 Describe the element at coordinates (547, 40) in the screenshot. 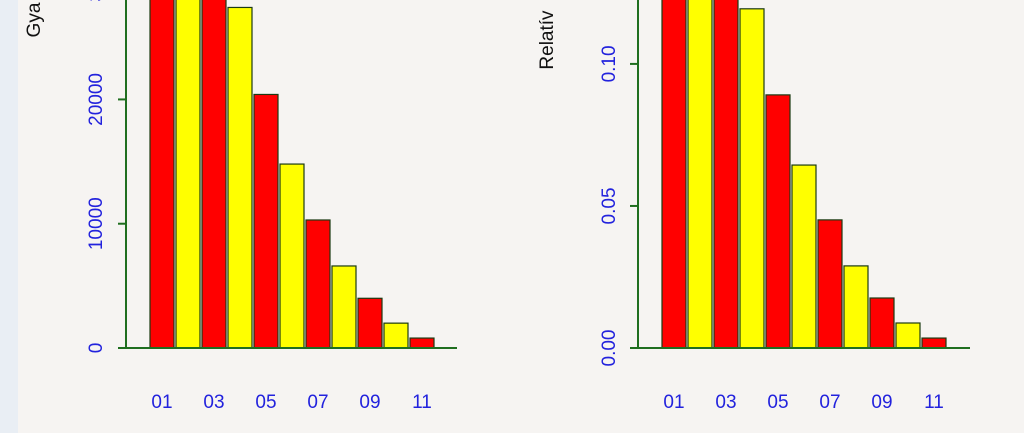

I see `y-axis-label: Relatív` at that location.